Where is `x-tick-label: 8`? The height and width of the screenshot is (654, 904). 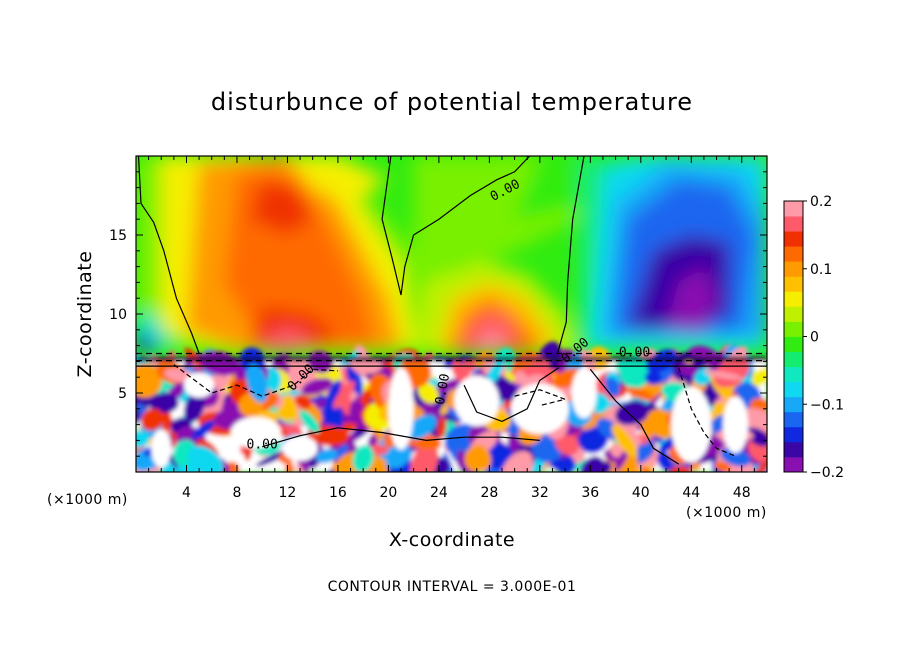
x-tick-label: 8 is located at coordinates (236, 493).